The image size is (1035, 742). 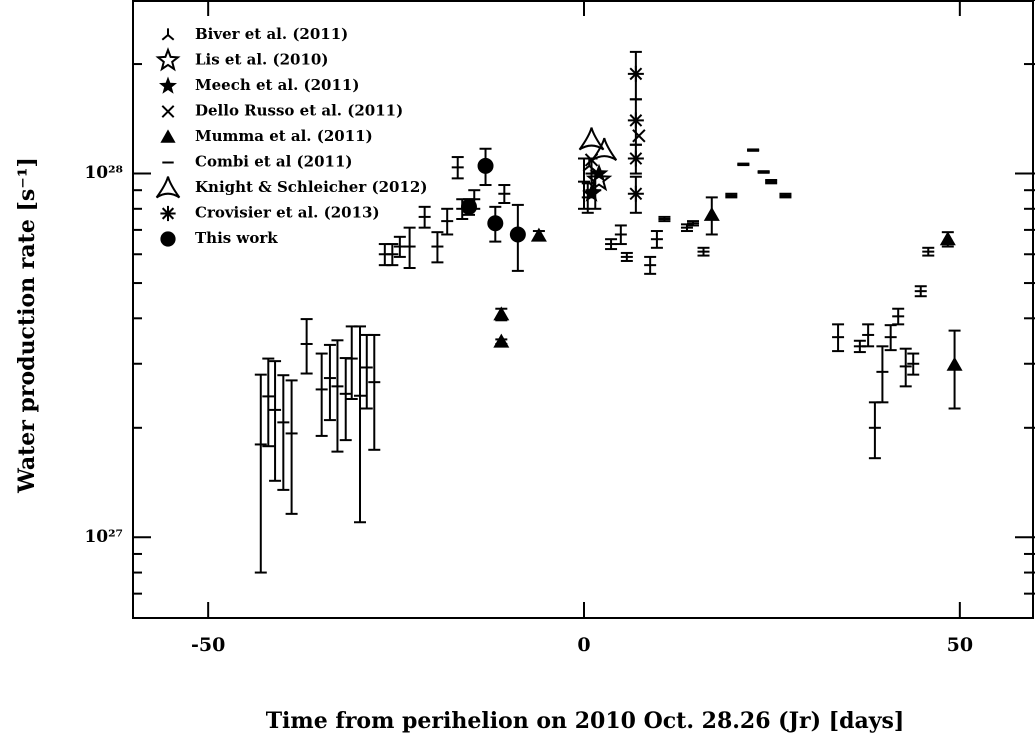 I want to click on legend-label: Dello Russo et al. (2011), so click(x=299, y=111).